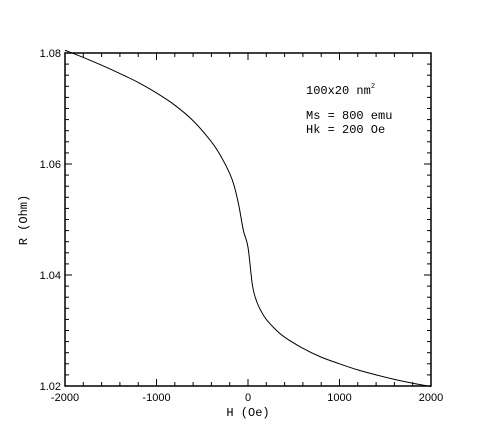  What do you see at coordinates (373, 87) in the screenshot?
I see `annotation-geometry-sup: 2` at bounding box center [373, 87].